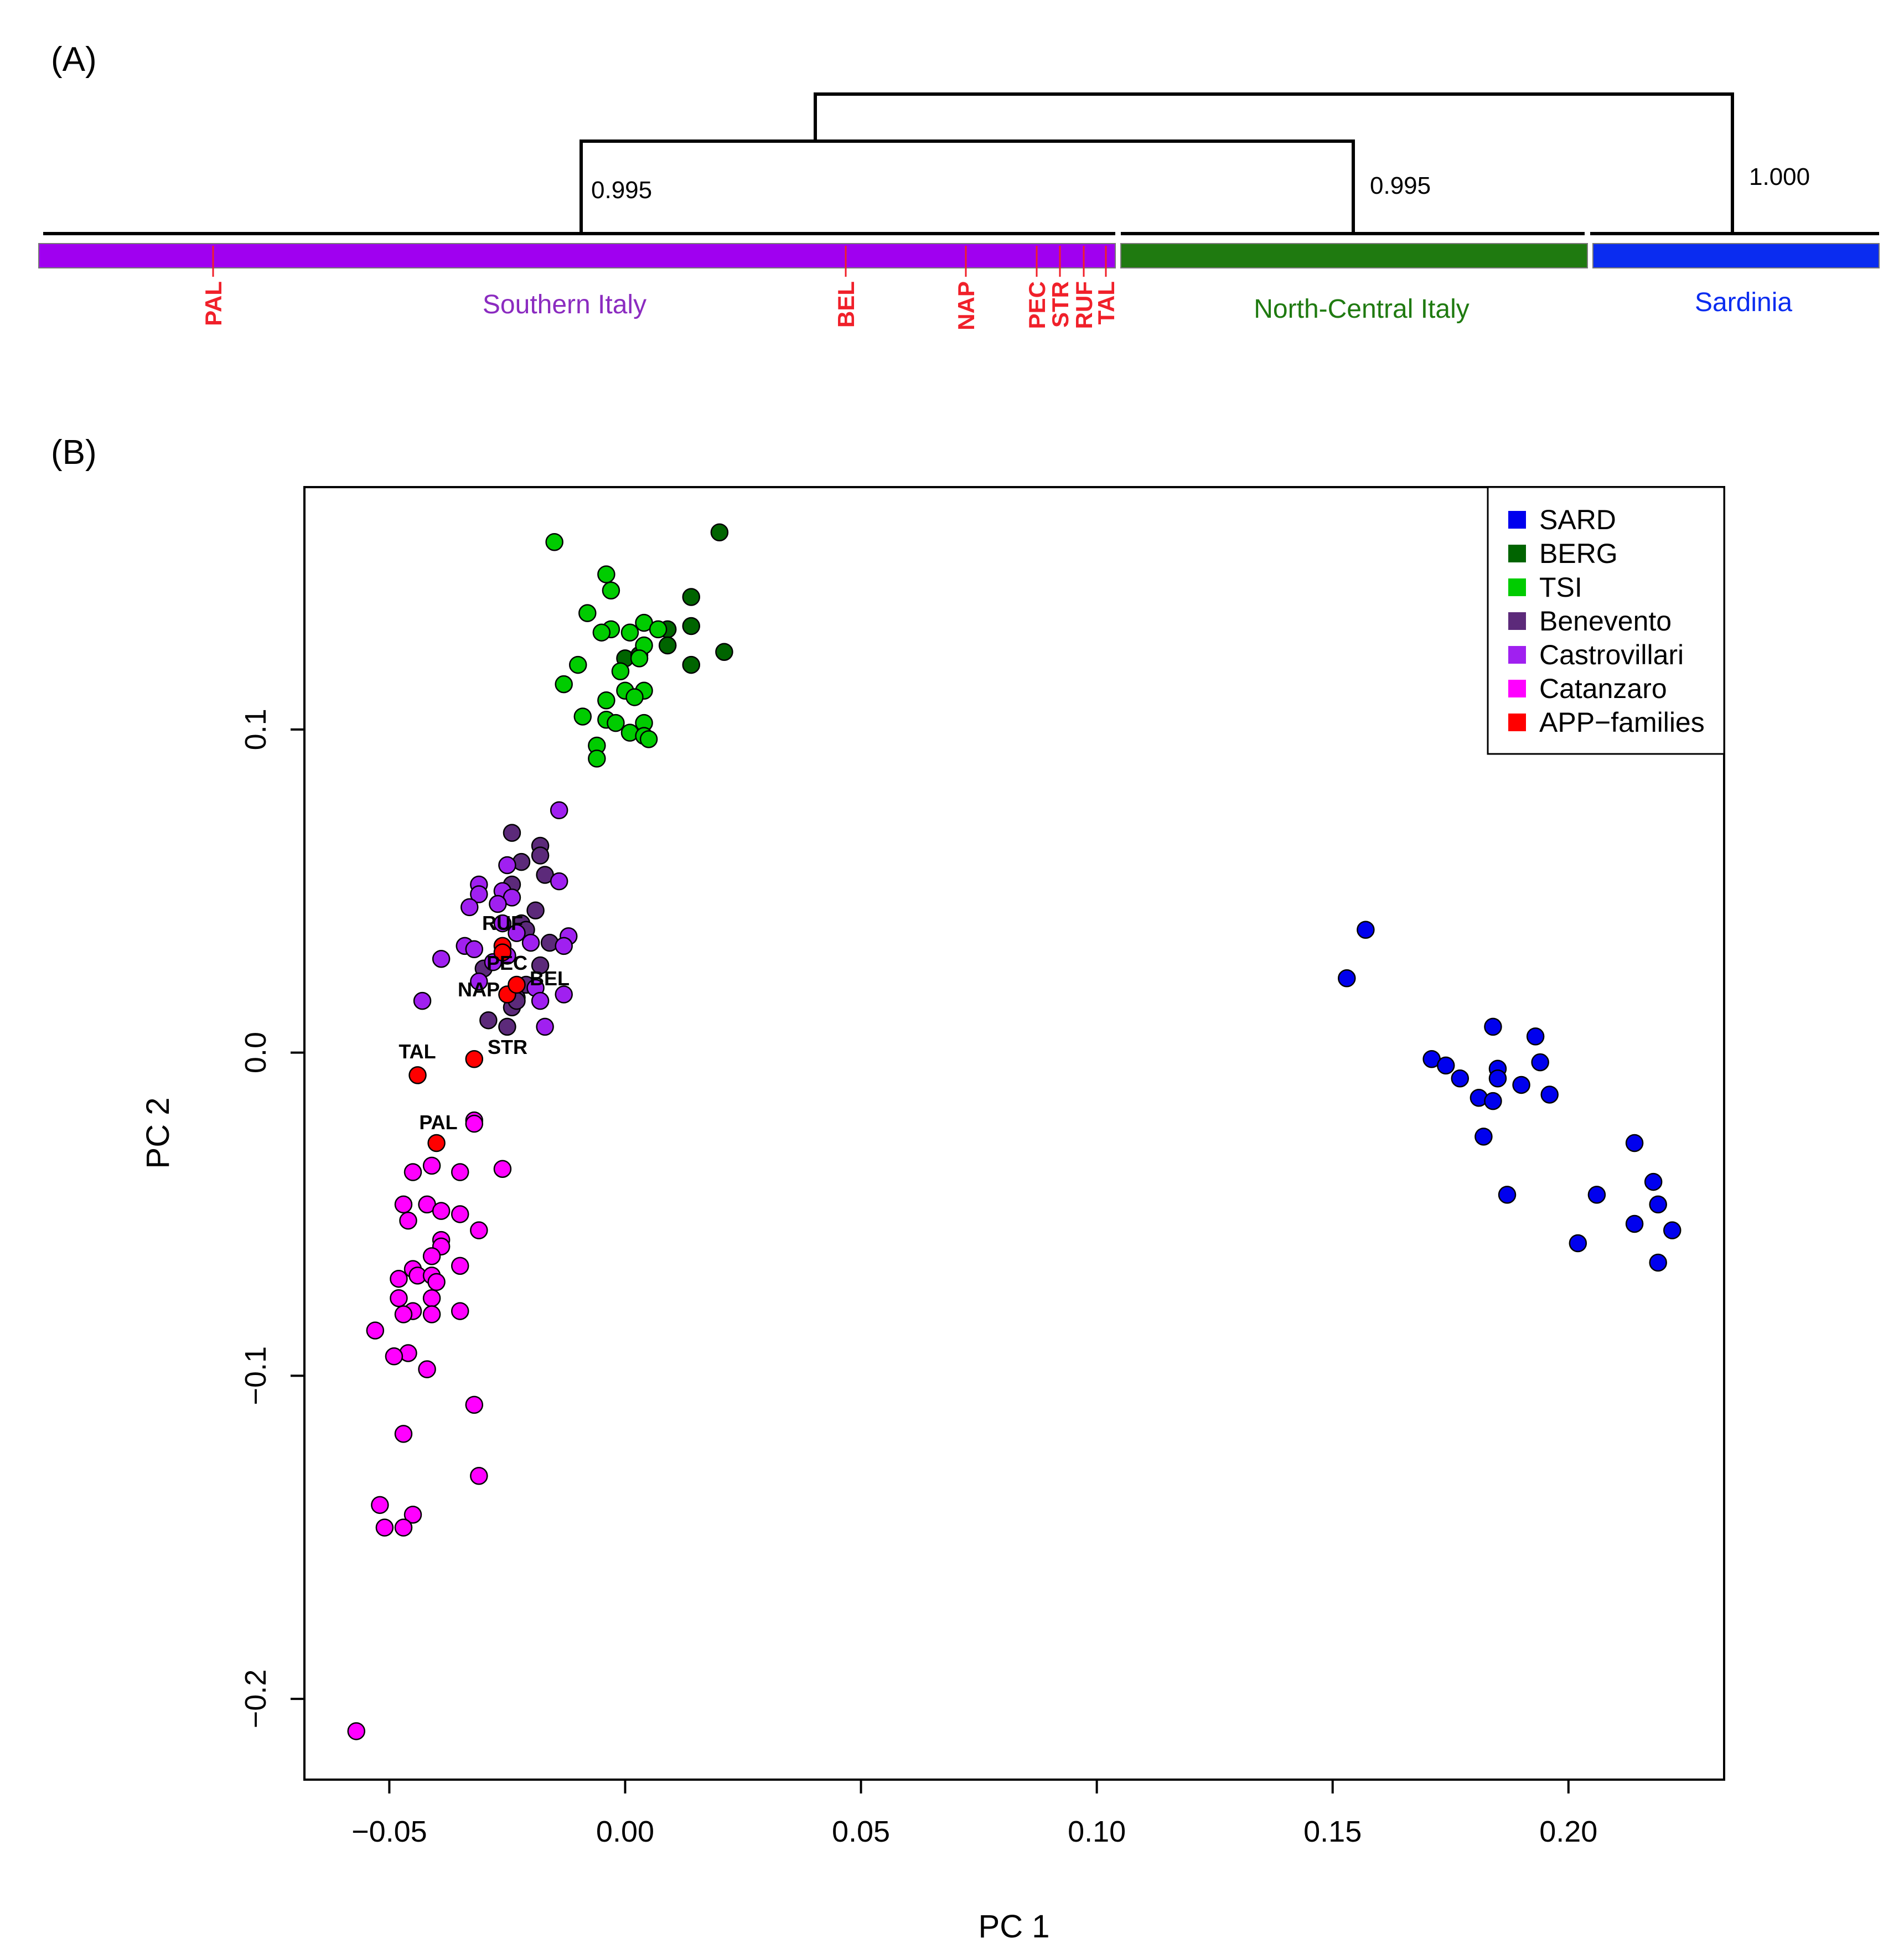 This screenshot has height=1954, width=1904. I want to click on point-label-pec: PEC, so click(507, 963).